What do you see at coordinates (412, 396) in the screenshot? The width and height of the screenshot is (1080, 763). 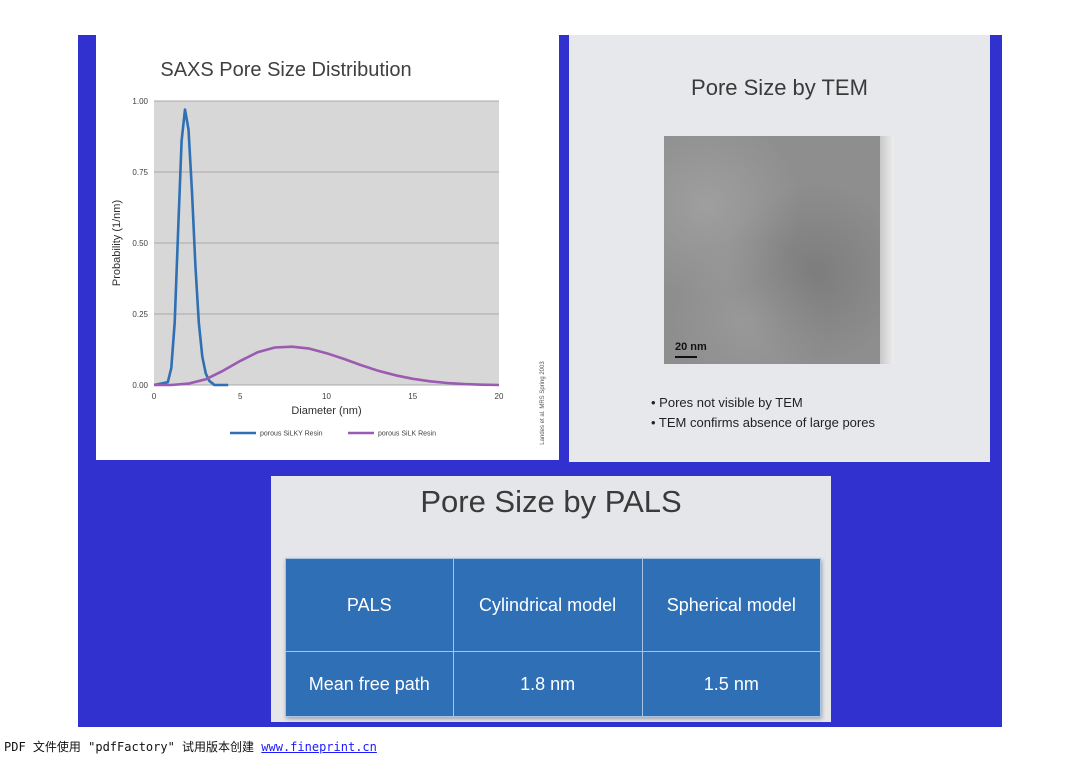 I see `x-tick-label: 15` at bounding box center [412, 396].